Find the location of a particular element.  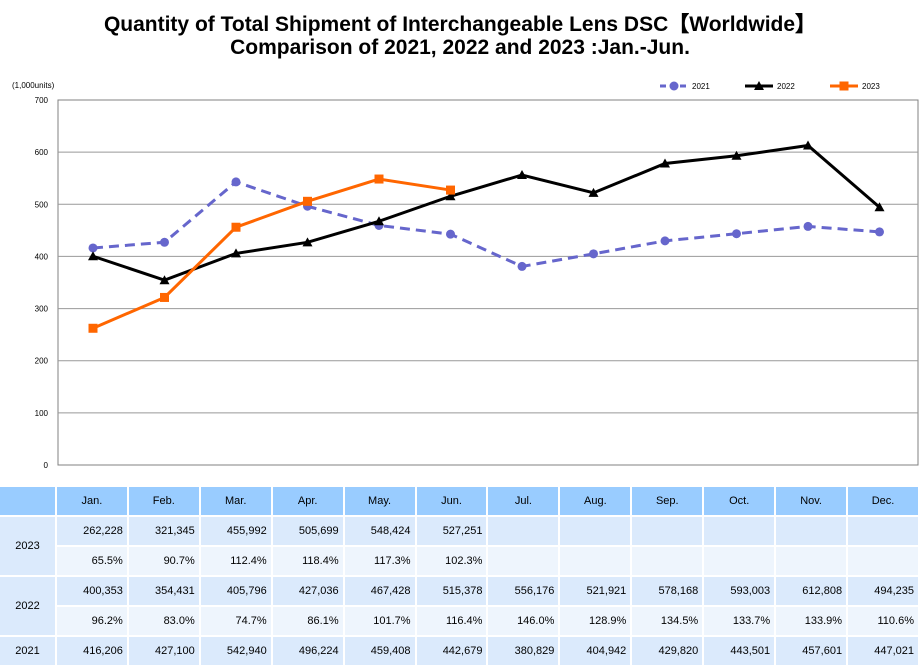

cell-value: 429,820 is located at coordinates (667, 651).